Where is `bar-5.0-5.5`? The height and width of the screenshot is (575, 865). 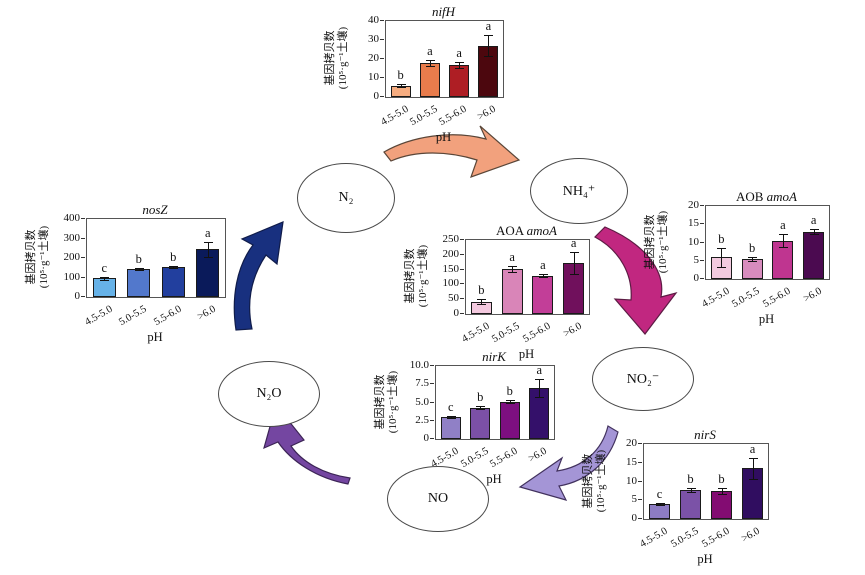 bar-5.0-5.5 is located at coordinates (752, 268).